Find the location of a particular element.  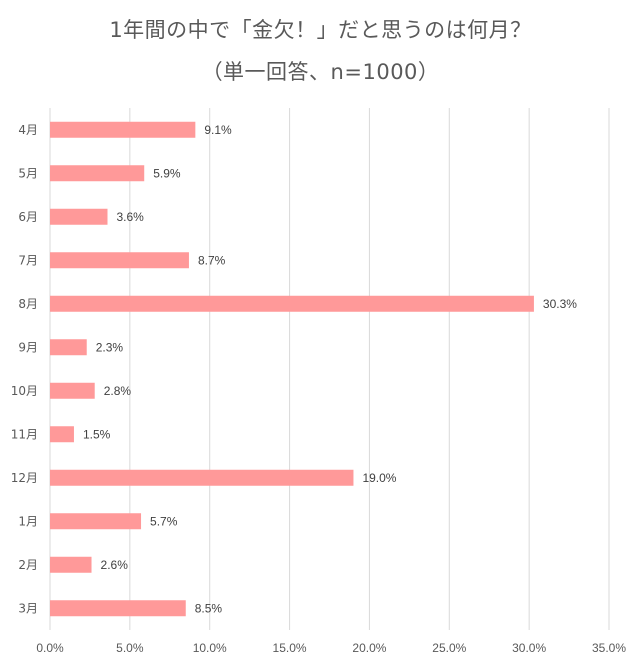

data-label: 5.9% is located at coordinates (167, 173).